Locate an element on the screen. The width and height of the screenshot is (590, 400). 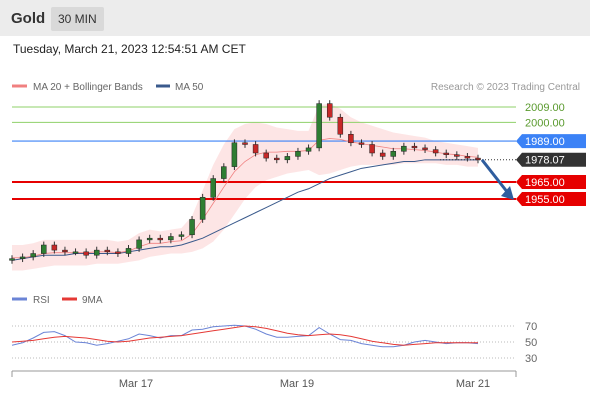
rsi-level-label: 50 is located at coordinates (531, 343).